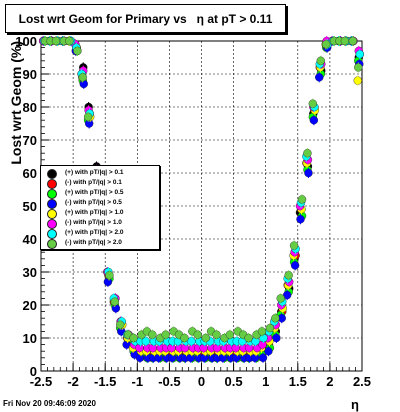 The height and width of the screenshot is (412, 400). Describe the element at coordinates (30, 107) in the screenshot. I see `y-tick-label: 80` at that location.